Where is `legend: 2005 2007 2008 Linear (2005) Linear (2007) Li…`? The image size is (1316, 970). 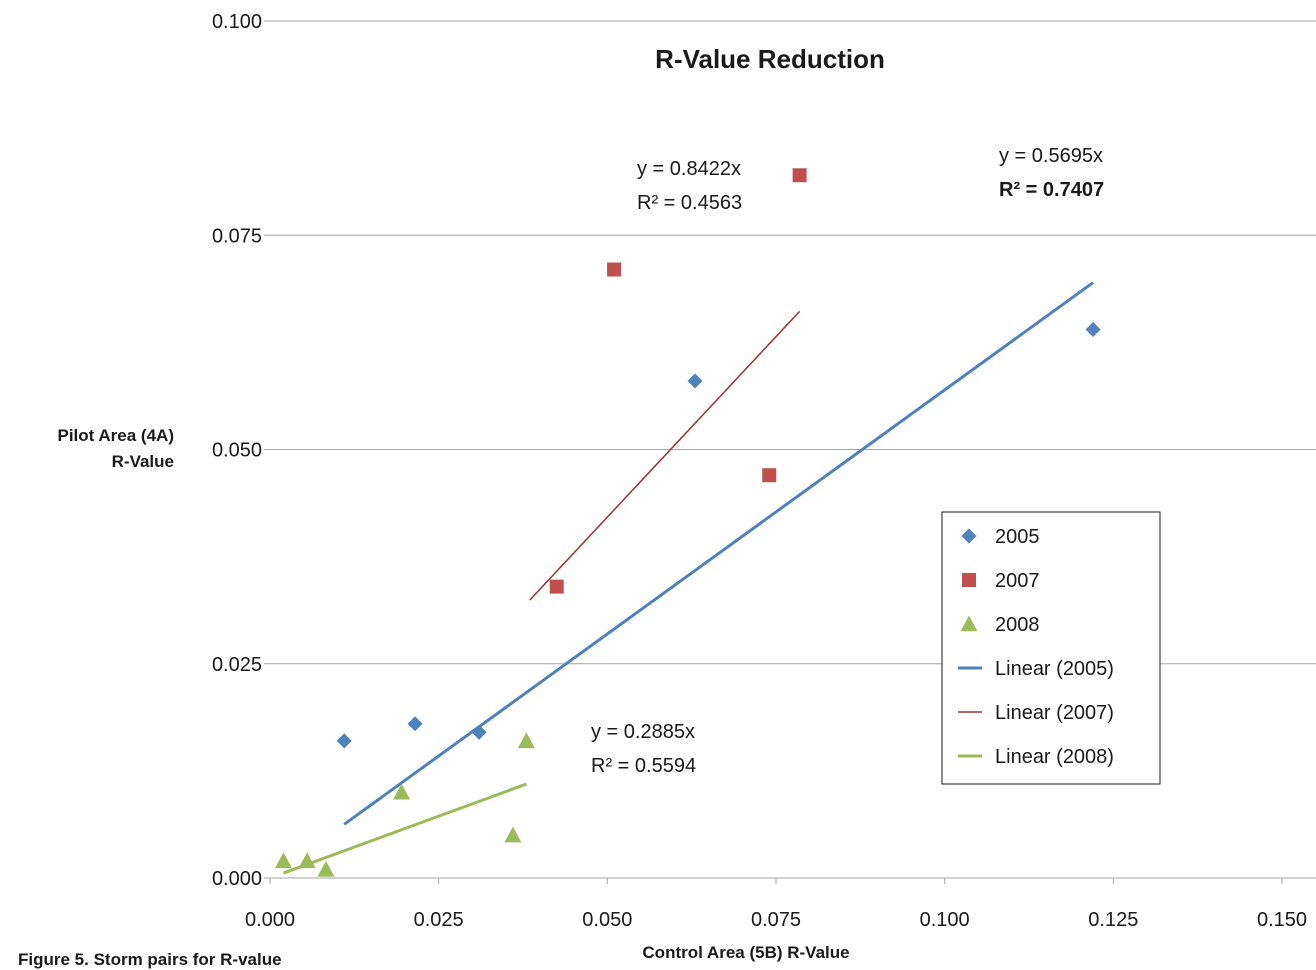 legend: 2005 2007 2008 Linear (2005) Linear (2007) Li… is located at coordinates (1051, 648).